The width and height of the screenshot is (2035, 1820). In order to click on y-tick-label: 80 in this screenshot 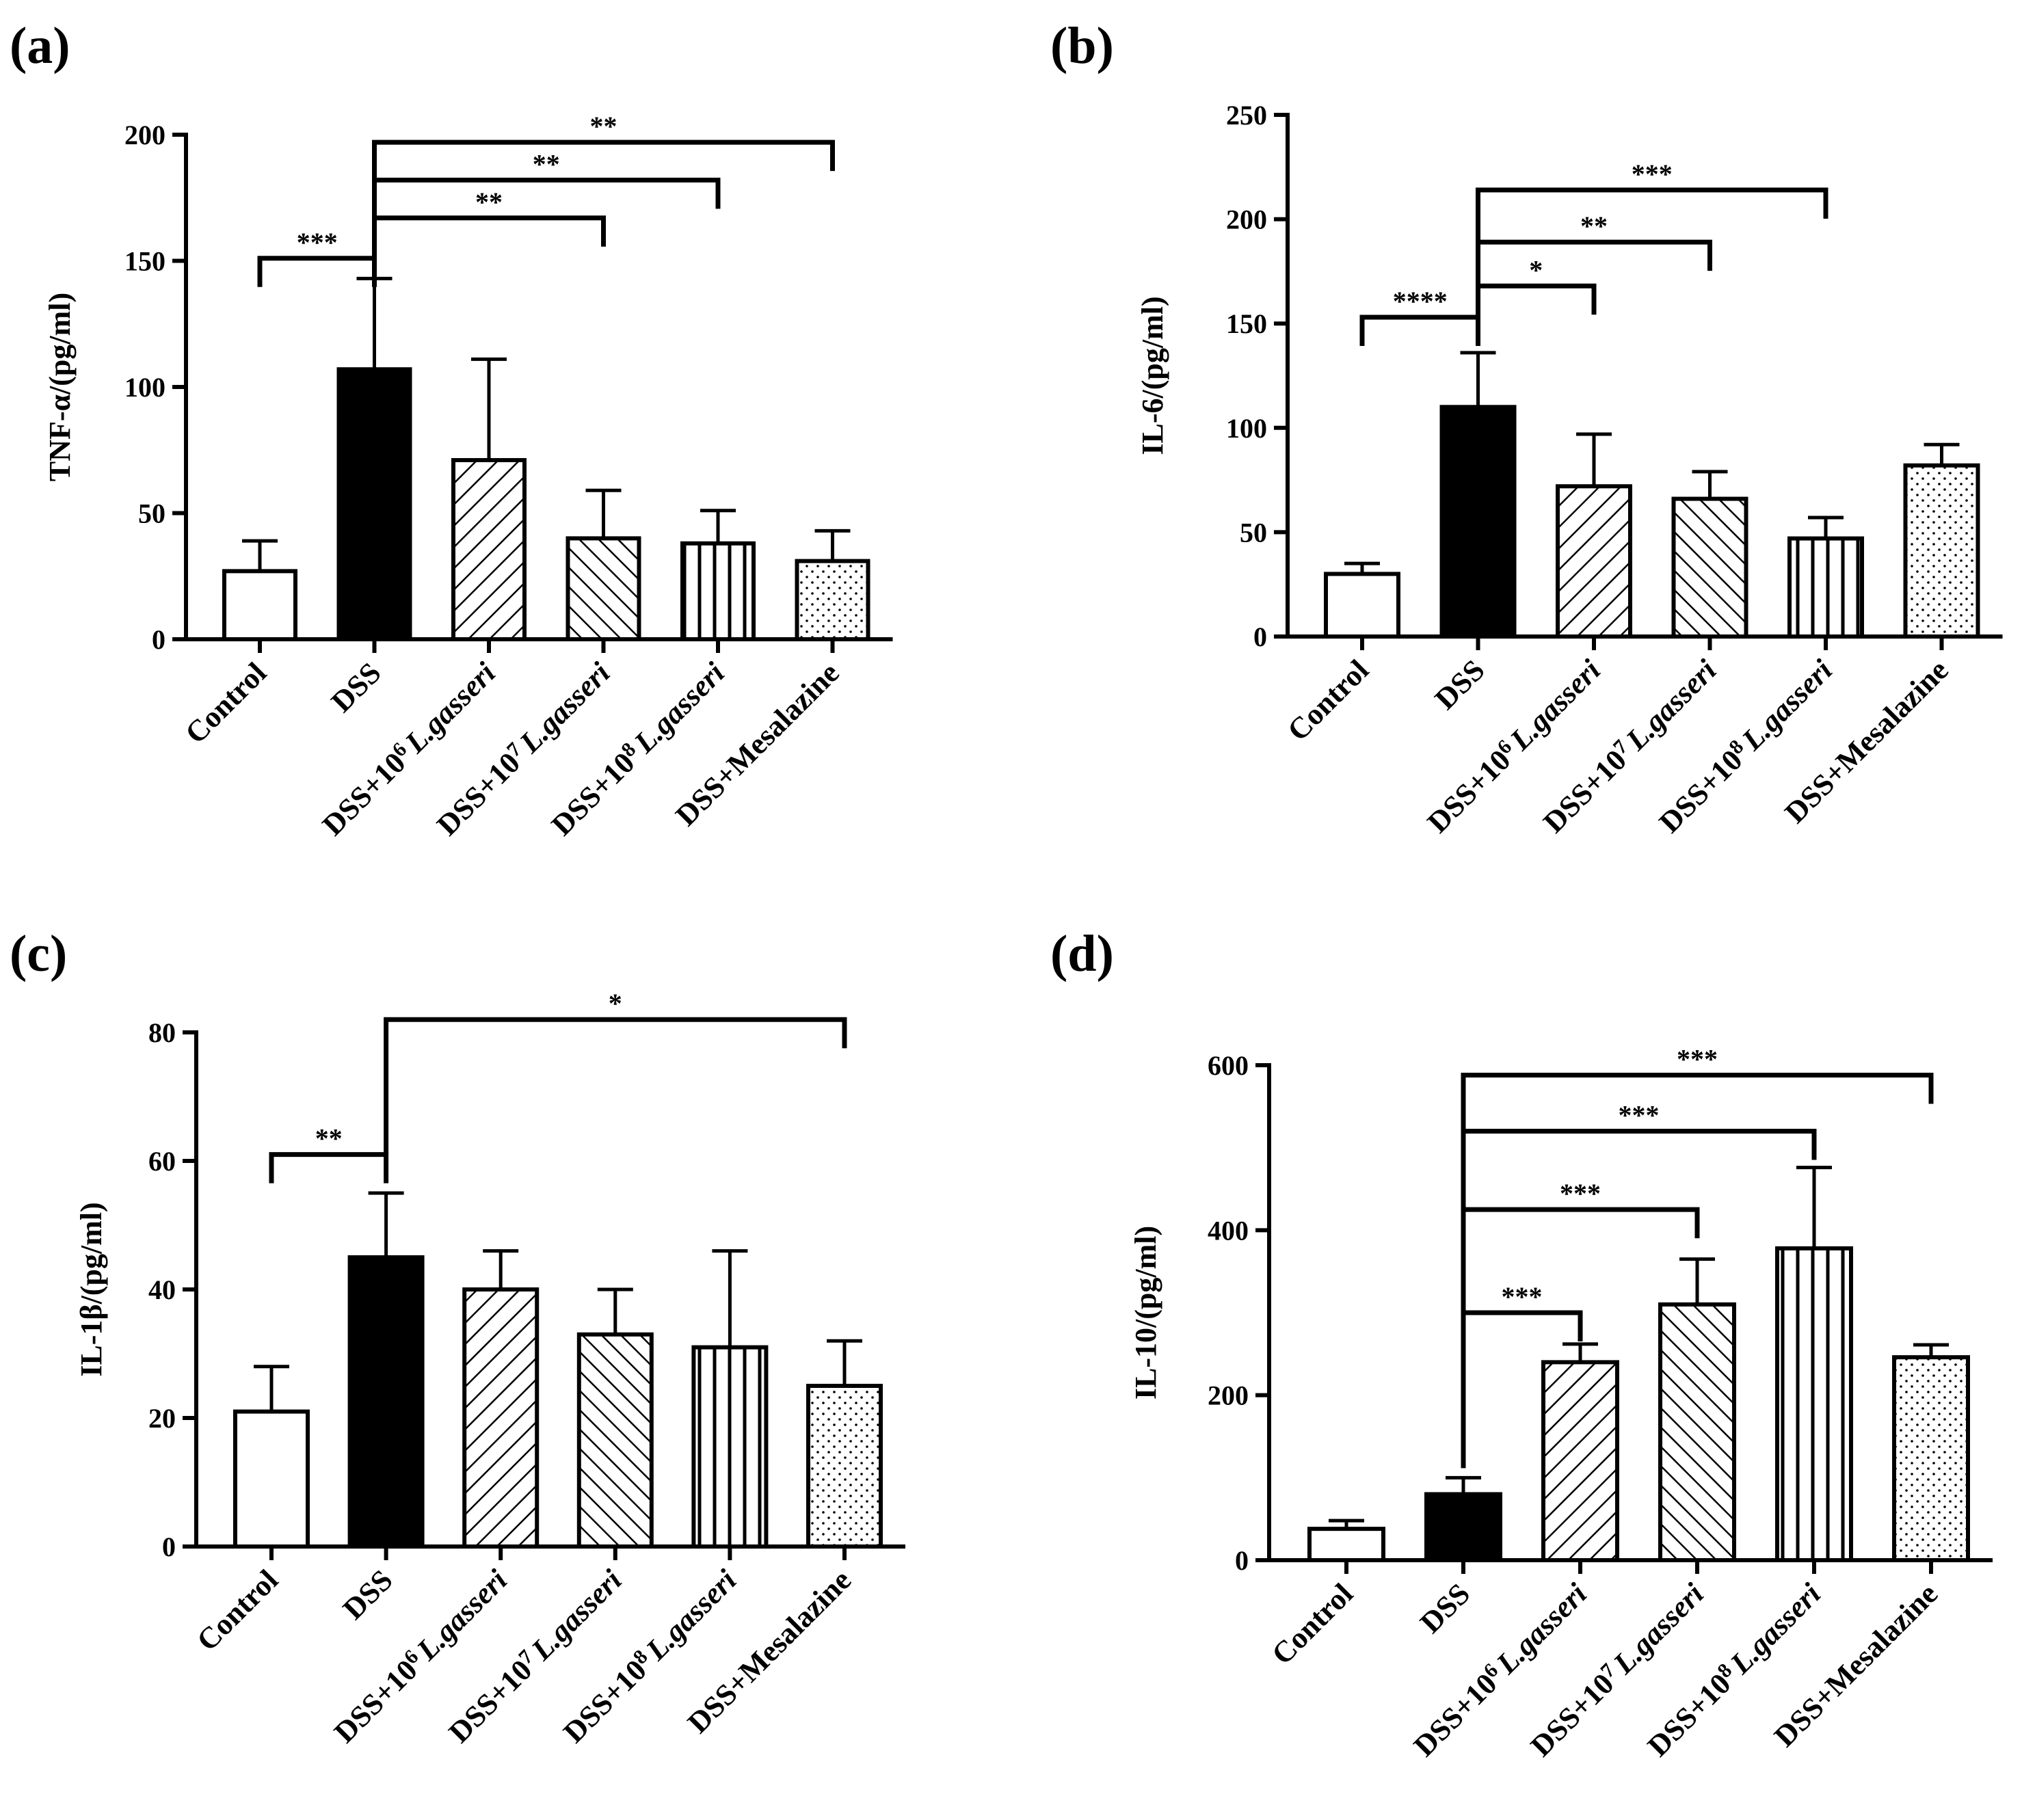, I will do `click(162, 1032)`.